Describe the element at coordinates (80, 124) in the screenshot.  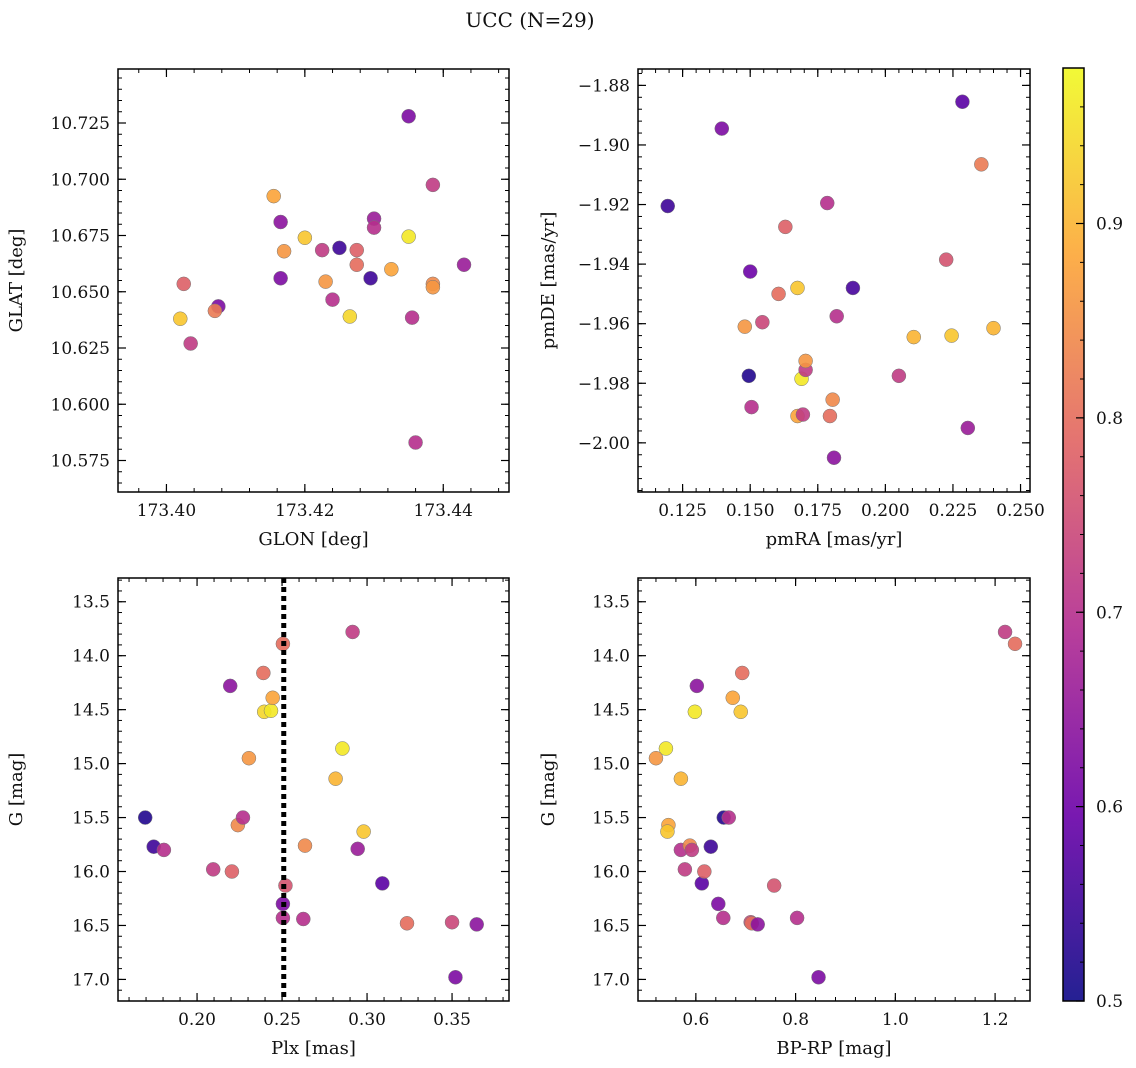
I see `y-tick-label: 10.725` at that location.